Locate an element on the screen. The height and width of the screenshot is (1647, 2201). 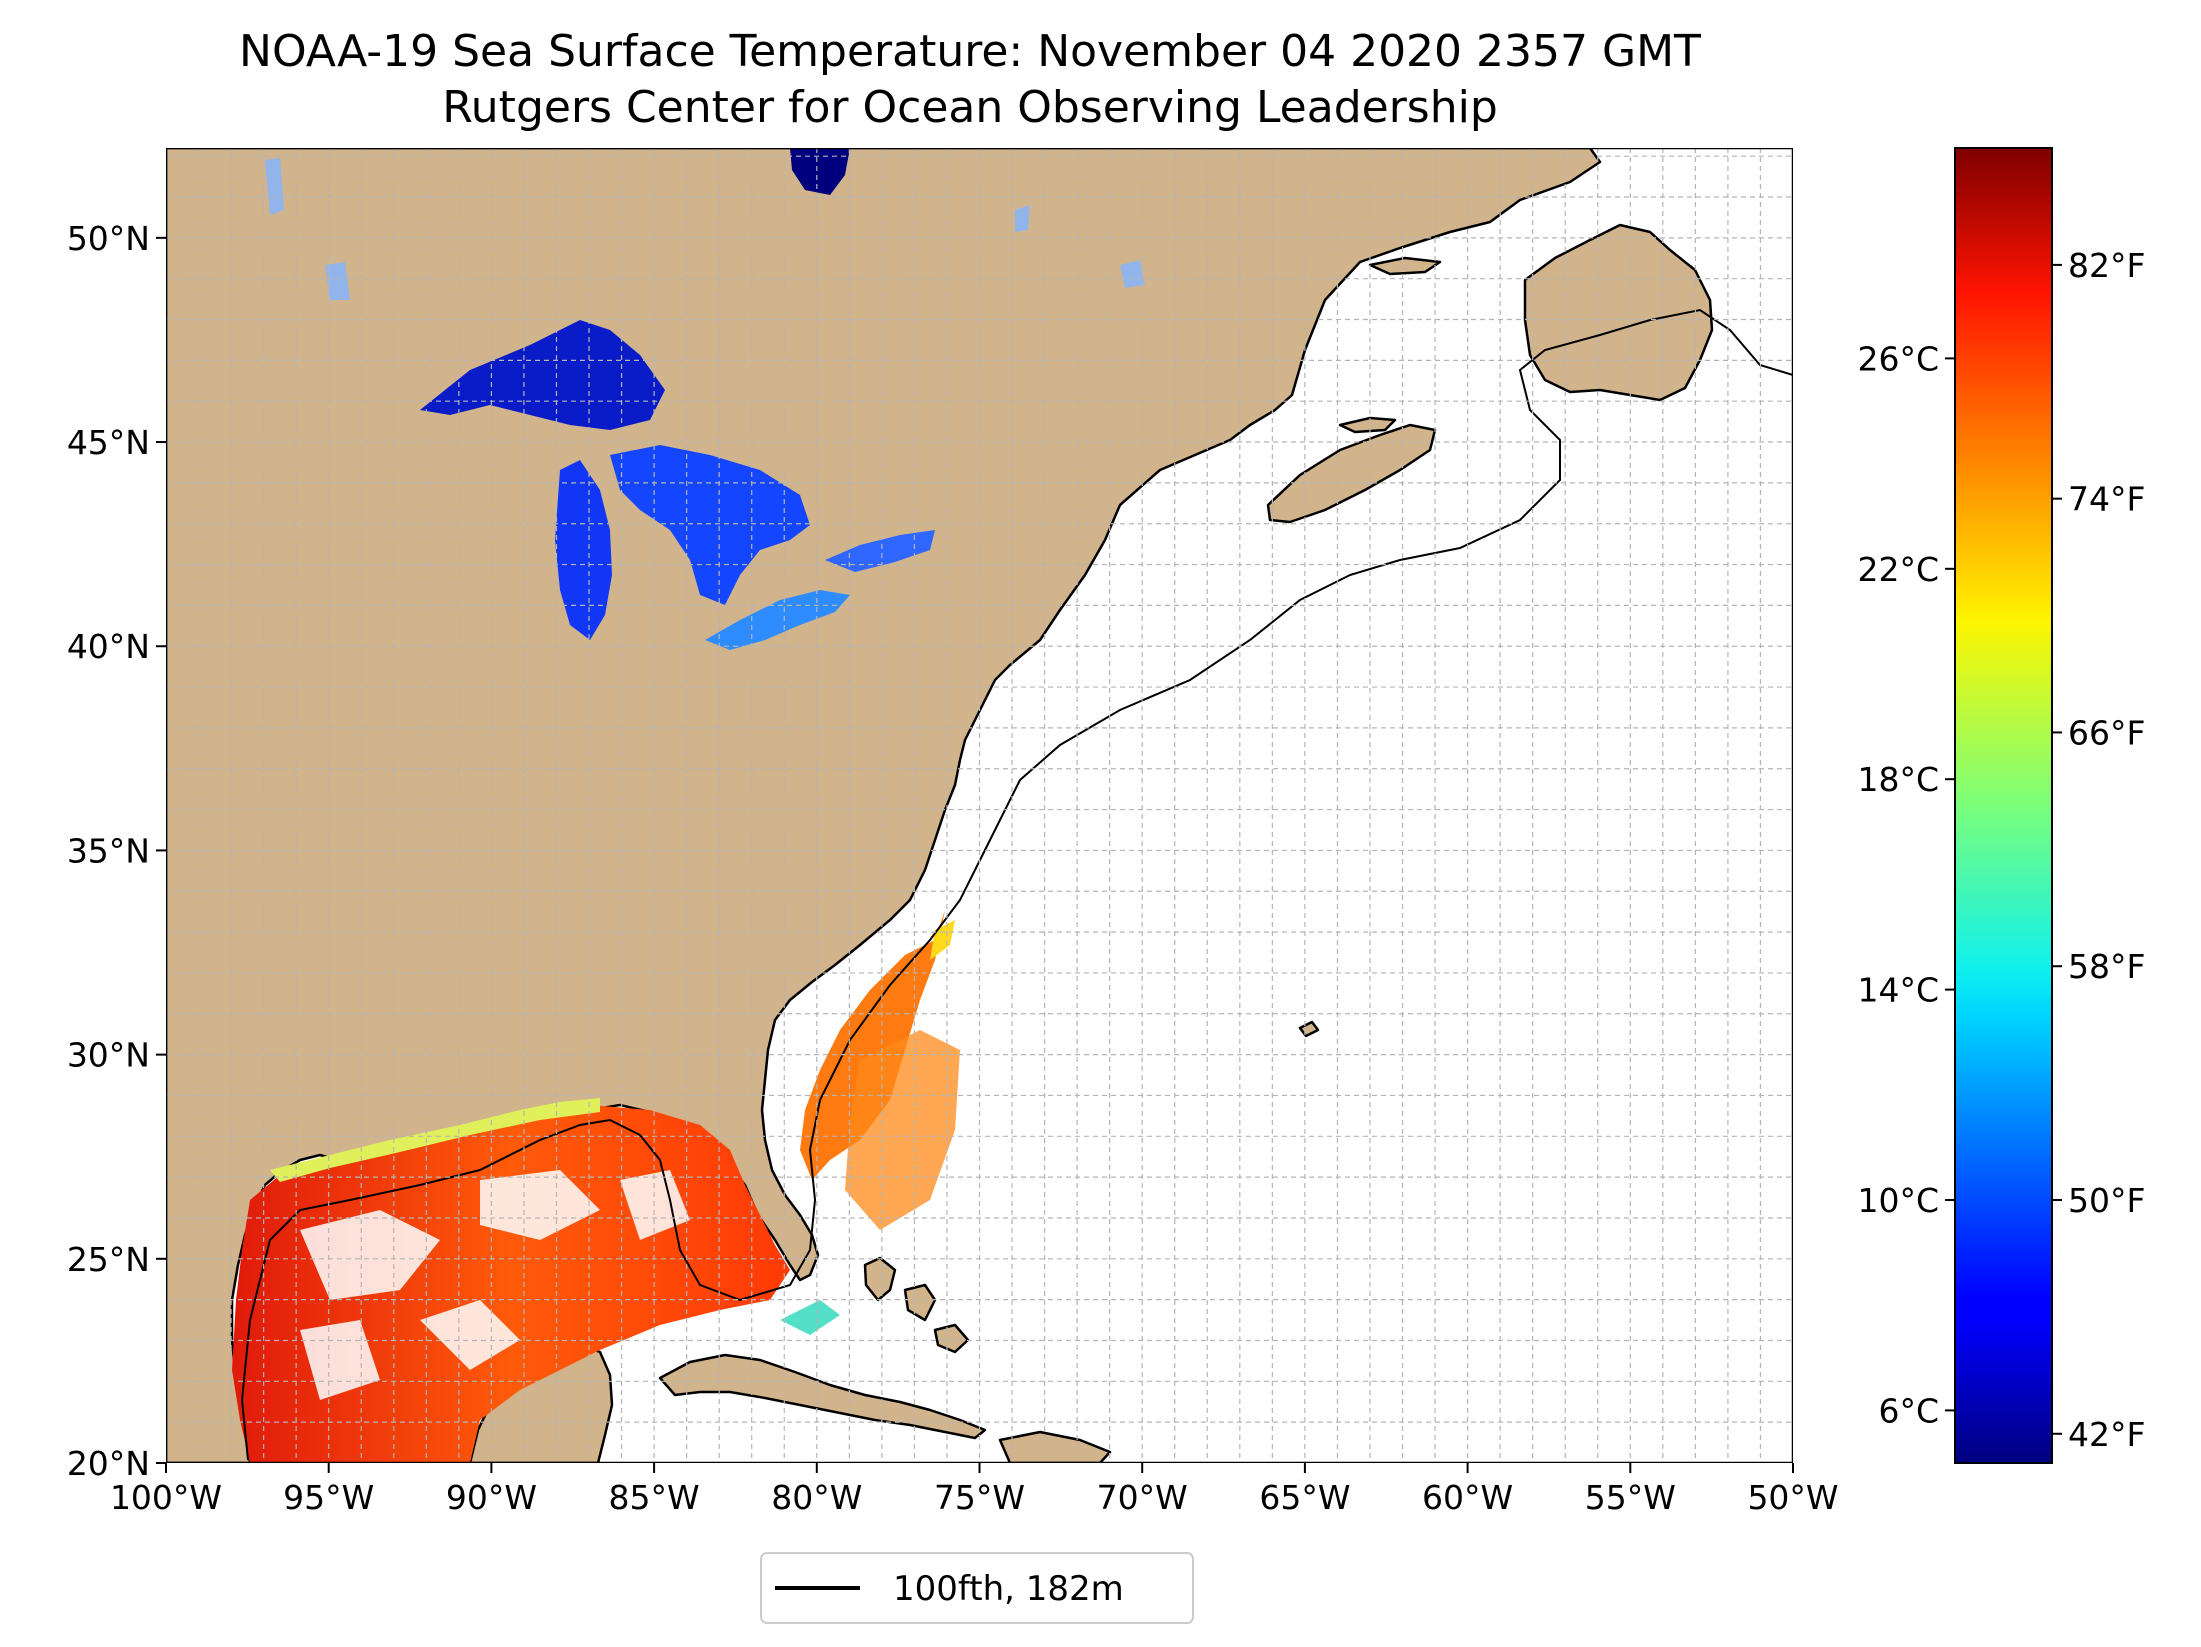
sst-gulf-coast-edge is located at coordinates (435, 1140).